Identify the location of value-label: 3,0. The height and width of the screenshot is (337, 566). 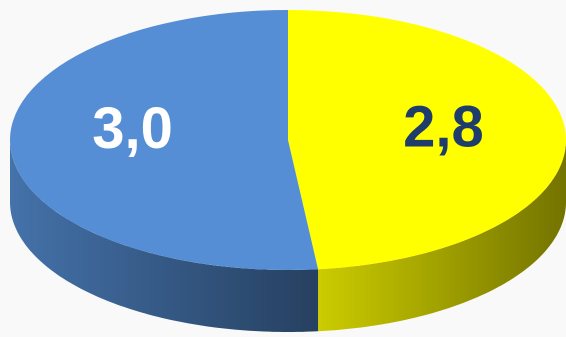
(132, 128).